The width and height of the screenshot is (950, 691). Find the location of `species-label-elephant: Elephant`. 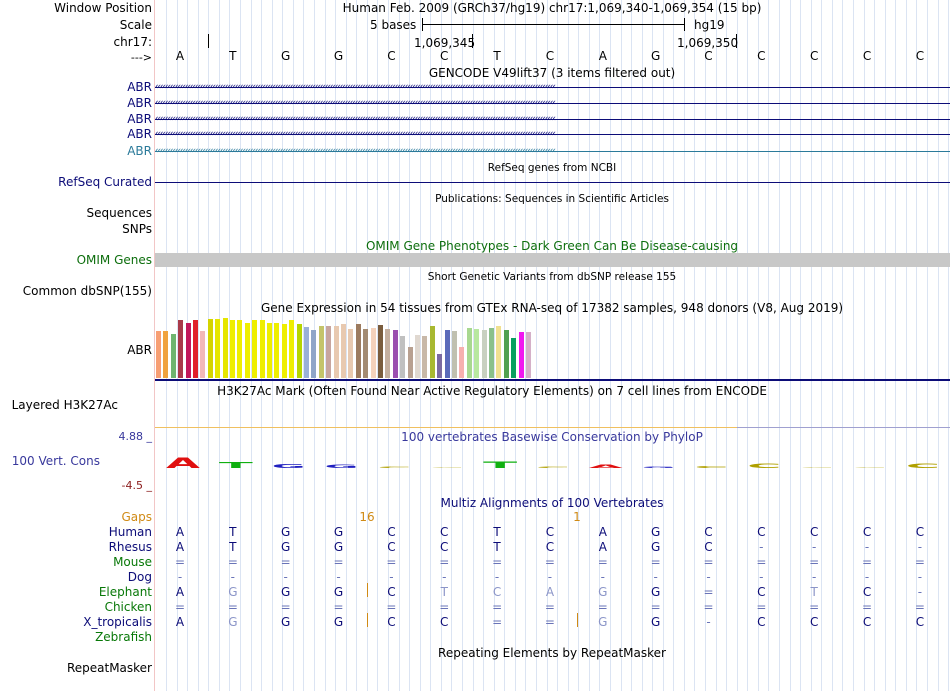

species-label-elephant: Elephant is located at coordinates (125, 592).